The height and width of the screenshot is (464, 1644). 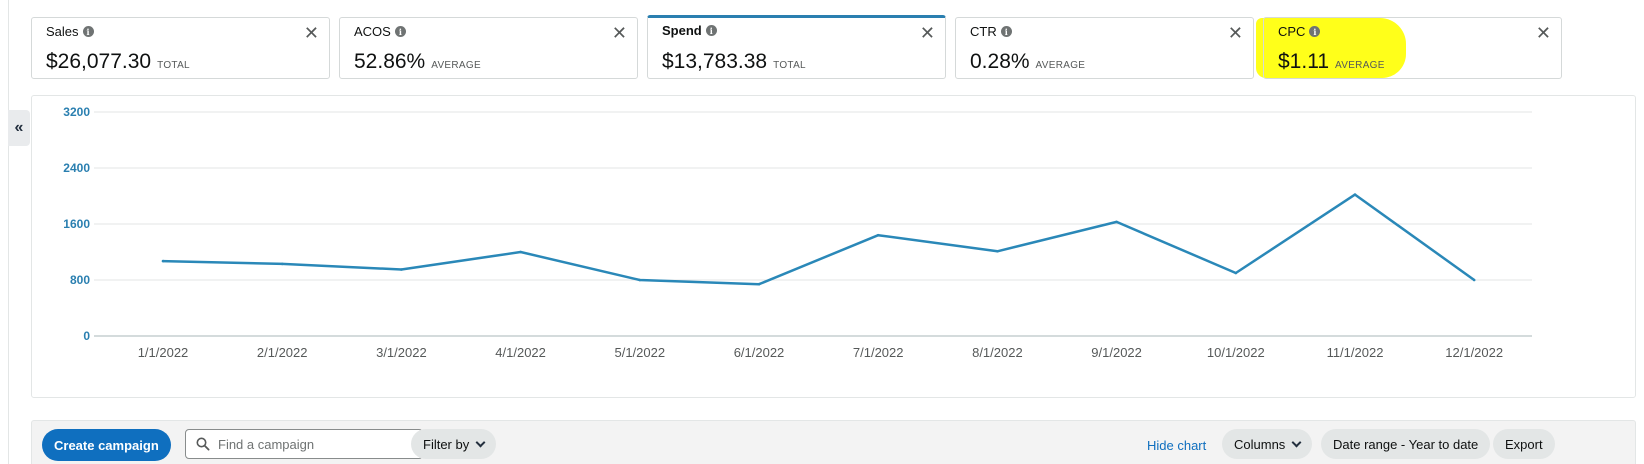 I want to click on metric-value-row: $13,783.38 TOTAL, so click(x=734, y=62).